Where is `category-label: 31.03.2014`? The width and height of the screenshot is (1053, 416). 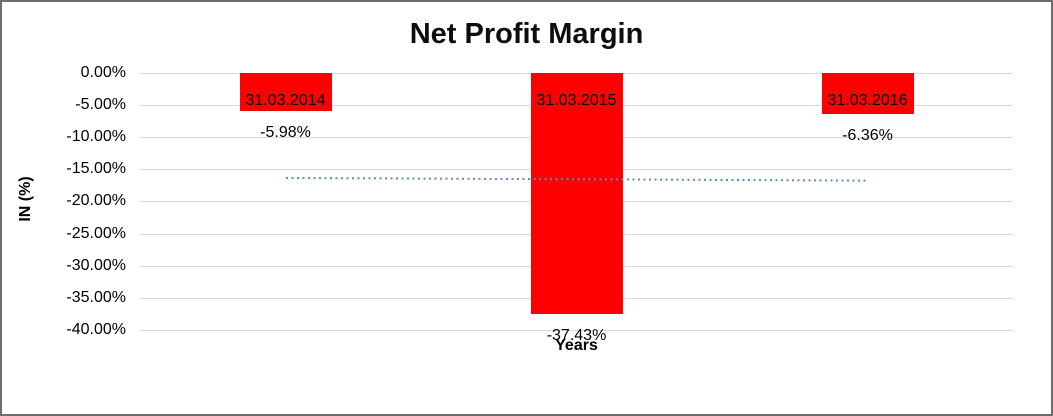 category-label: 31.03.2014 is located at coordinates (285, 100).